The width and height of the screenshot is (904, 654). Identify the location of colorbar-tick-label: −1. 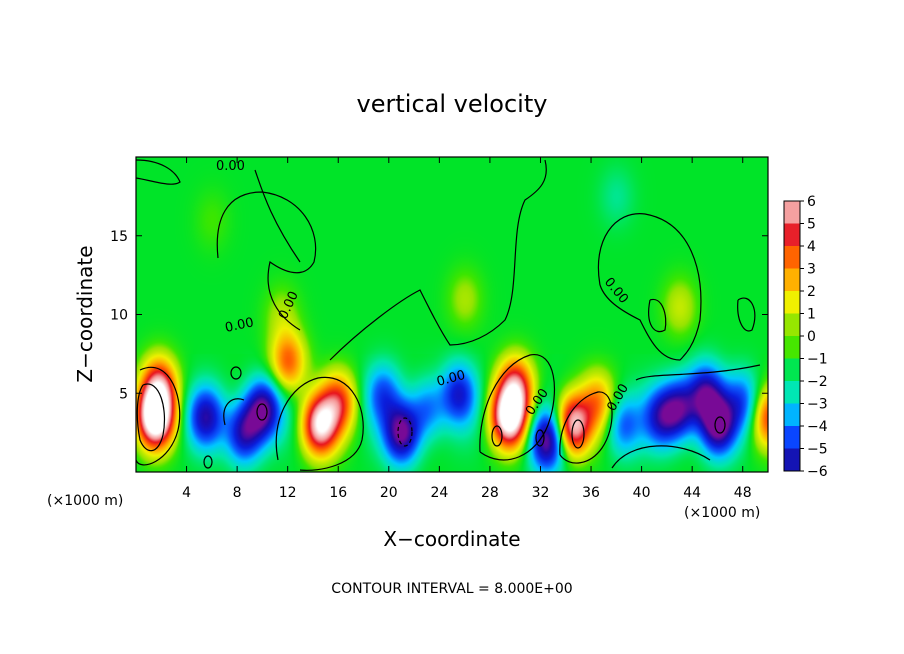
(817, 360).